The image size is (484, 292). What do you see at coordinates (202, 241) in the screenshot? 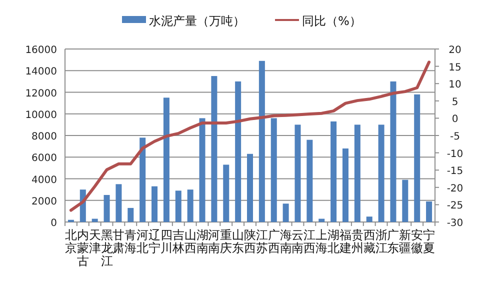
I see `x-tick-label: 湖南` at bounding box center [202, 241].